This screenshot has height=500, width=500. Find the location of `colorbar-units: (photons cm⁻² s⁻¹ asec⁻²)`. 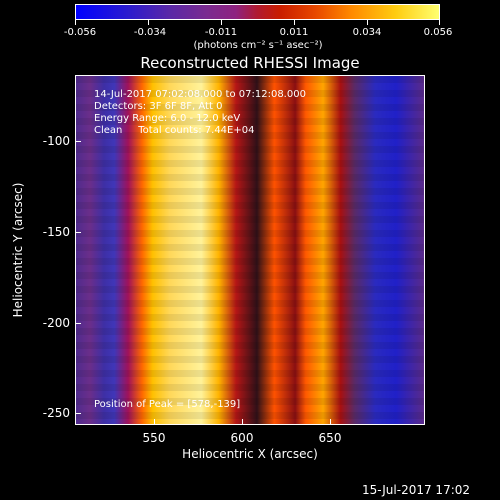

colorbar-units: (photons cm⁻² s⁻¹ asec⁻²) is located at coordinates (258, 45).